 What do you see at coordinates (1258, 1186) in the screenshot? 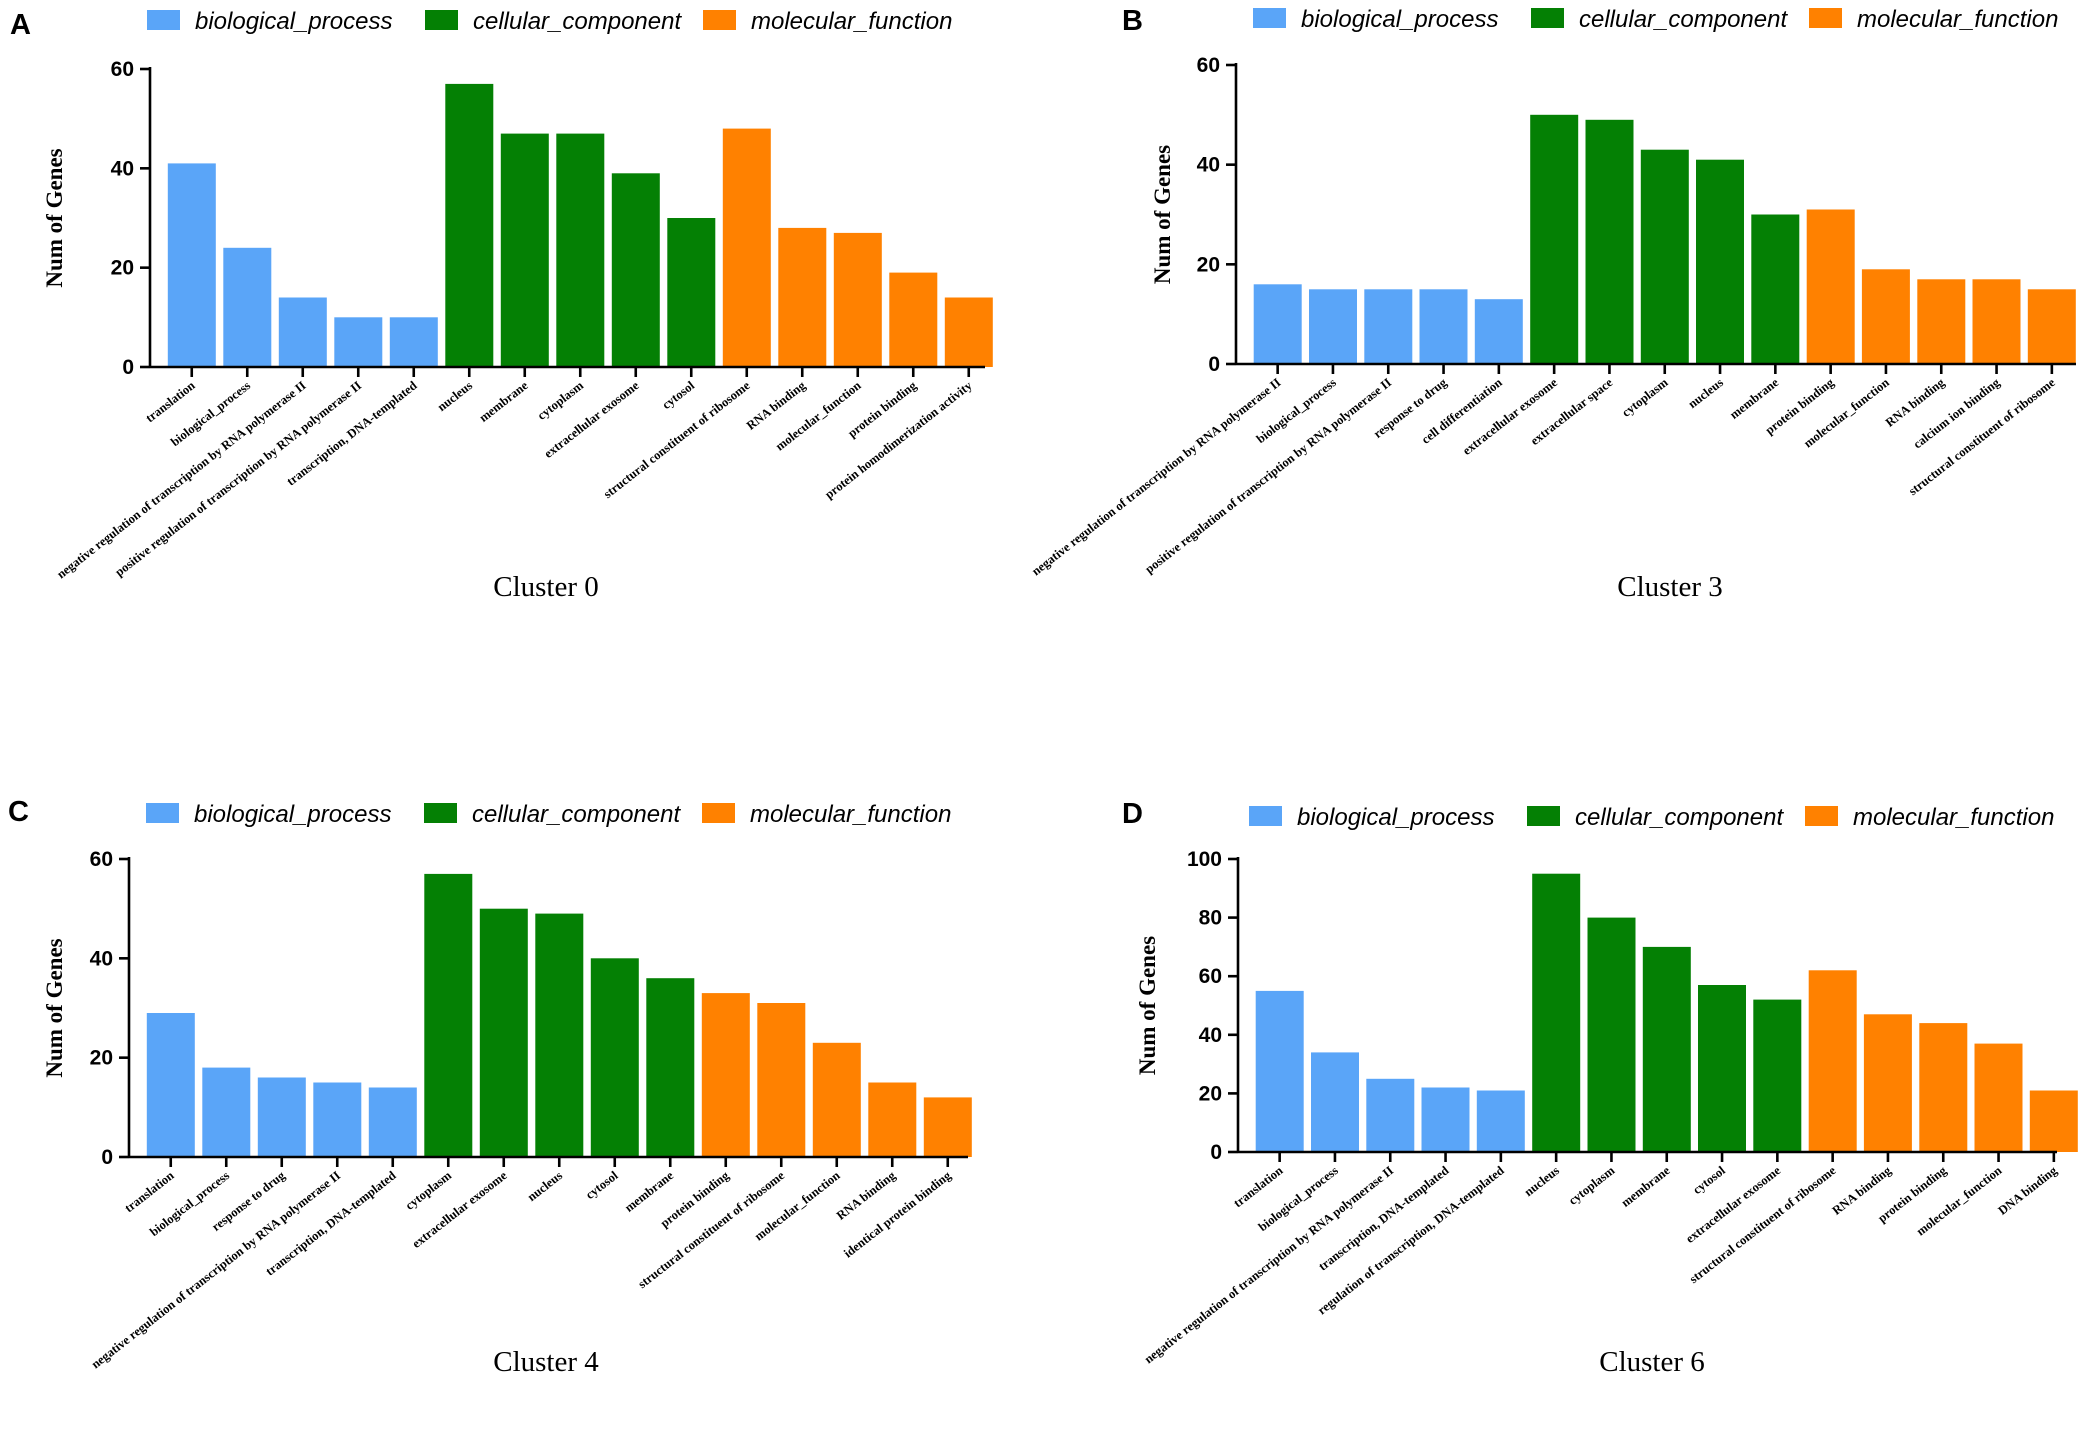
I see `x-tick-label: translation` at bounding box center [1258, 1186].